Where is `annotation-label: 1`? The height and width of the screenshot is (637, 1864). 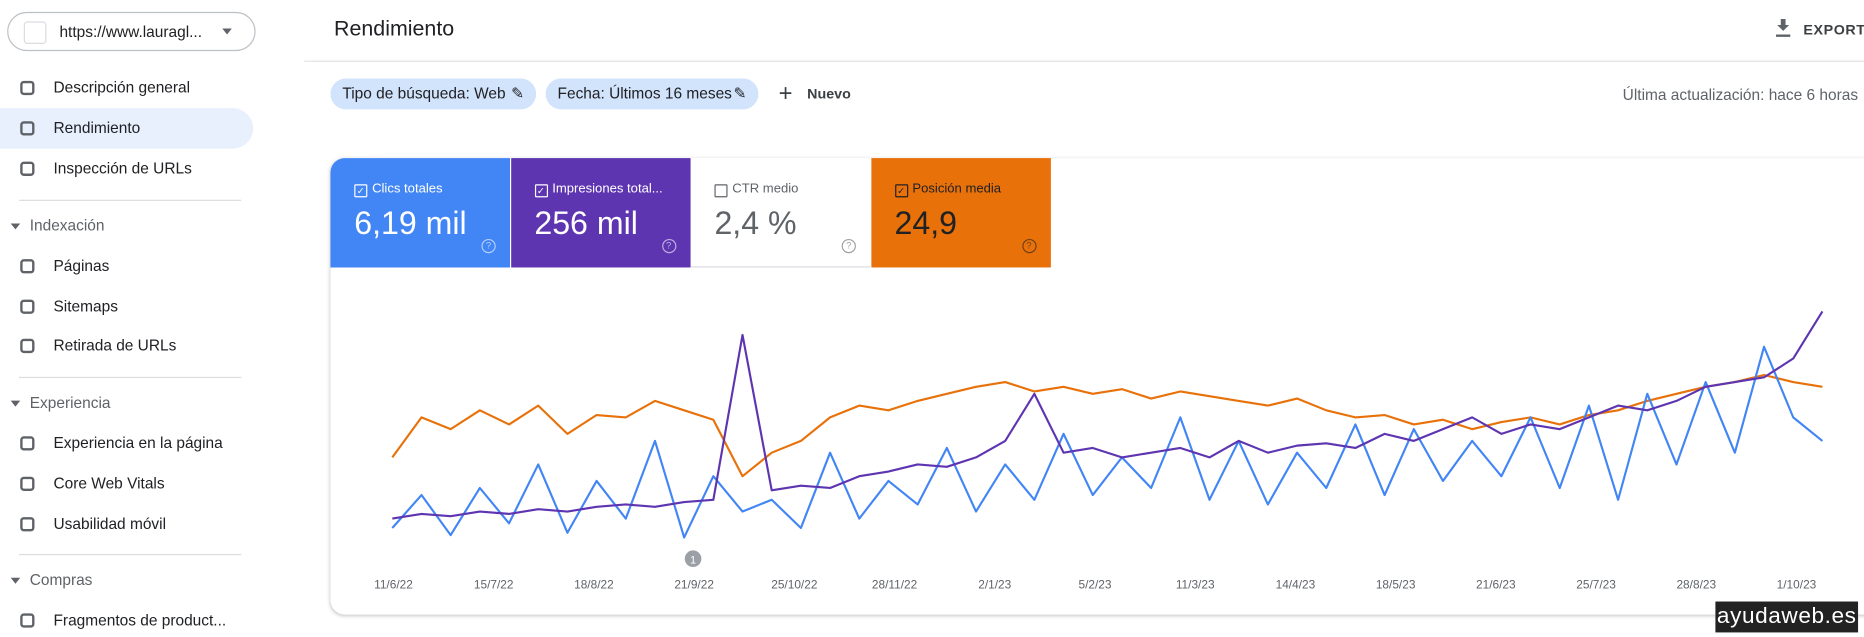 annotation-label: 1 is located at coordinates (693, 560).